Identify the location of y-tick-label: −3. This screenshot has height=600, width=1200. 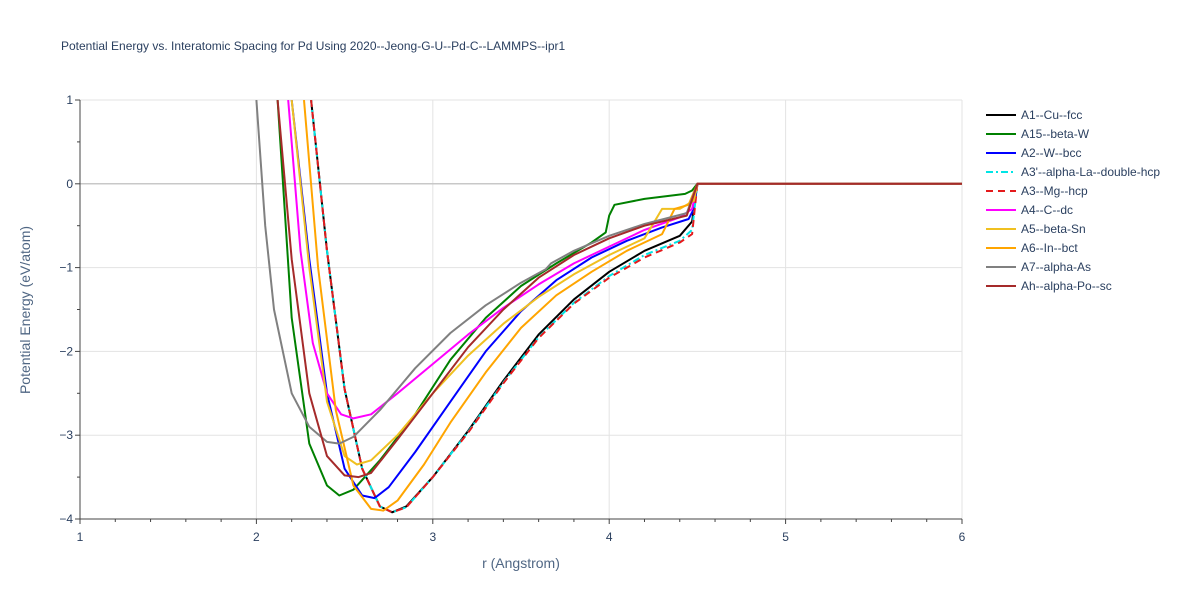
(66, 435).